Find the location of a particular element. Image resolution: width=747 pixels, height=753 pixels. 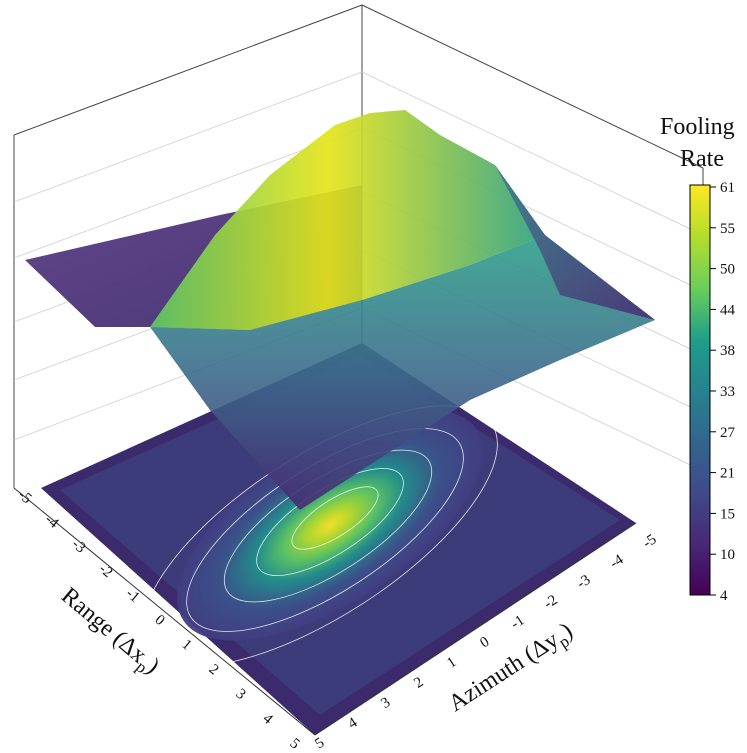

colorbar-tick-label: 15 is located at coordinates (727, 514).